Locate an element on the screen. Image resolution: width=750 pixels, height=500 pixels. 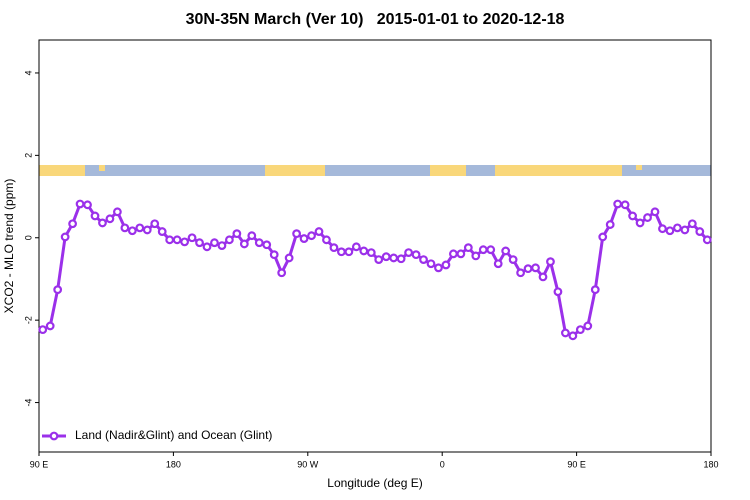
land-ocean-strip is located at coordinates (375, 170).